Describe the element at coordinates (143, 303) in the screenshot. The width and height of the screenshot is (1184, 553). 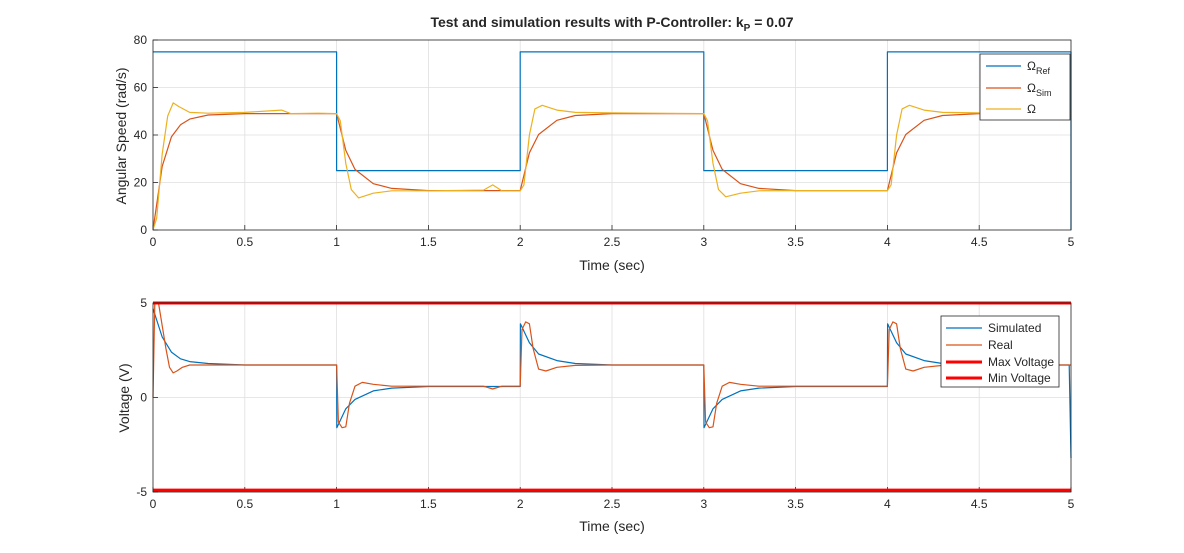
I see `bottom-y-tick-label: 5` at that location.